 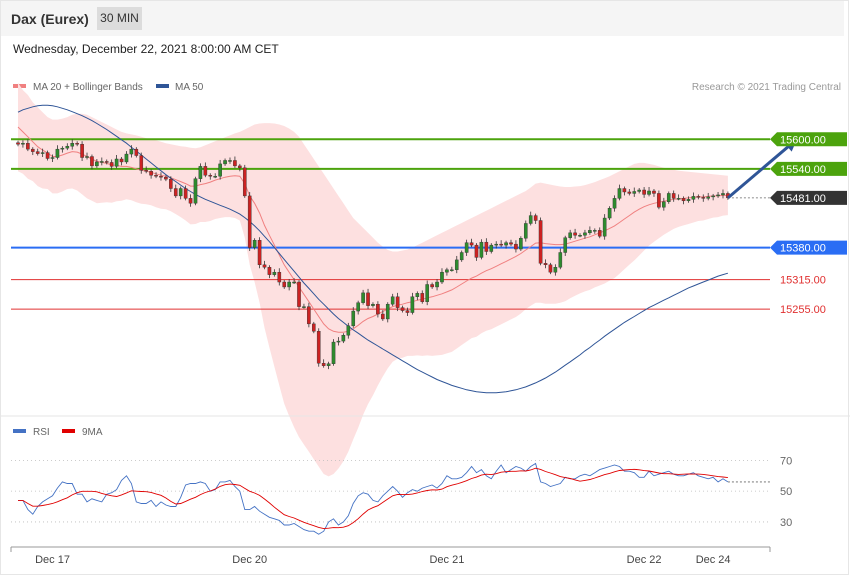 I want to click on time-tick-label: Dec 22, so click(x=644, y=560).